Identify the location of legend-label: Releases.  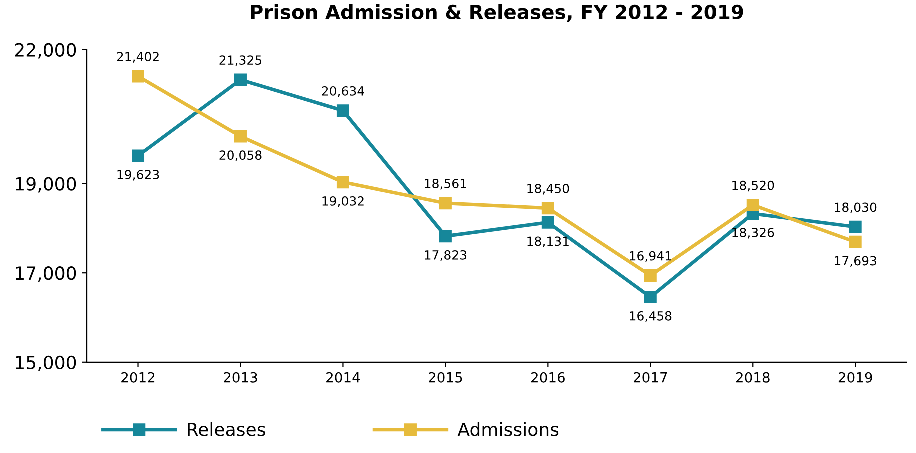
(227, 429).